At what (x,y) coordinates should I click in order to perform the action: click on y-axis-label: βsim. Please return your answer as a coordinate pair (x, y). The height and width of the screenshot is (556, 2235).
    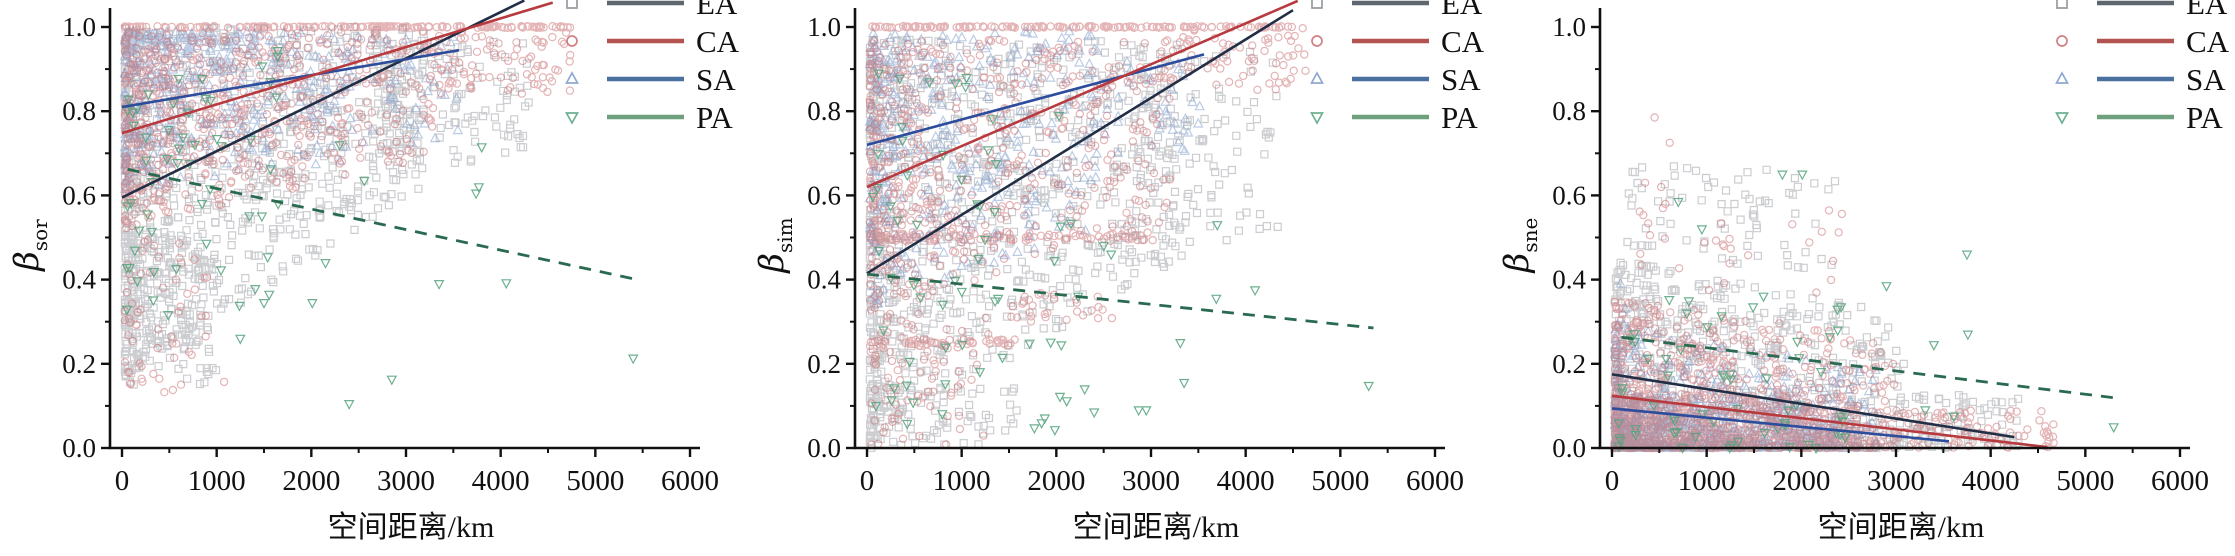
    Looking at the image, I should click on (774, 245).